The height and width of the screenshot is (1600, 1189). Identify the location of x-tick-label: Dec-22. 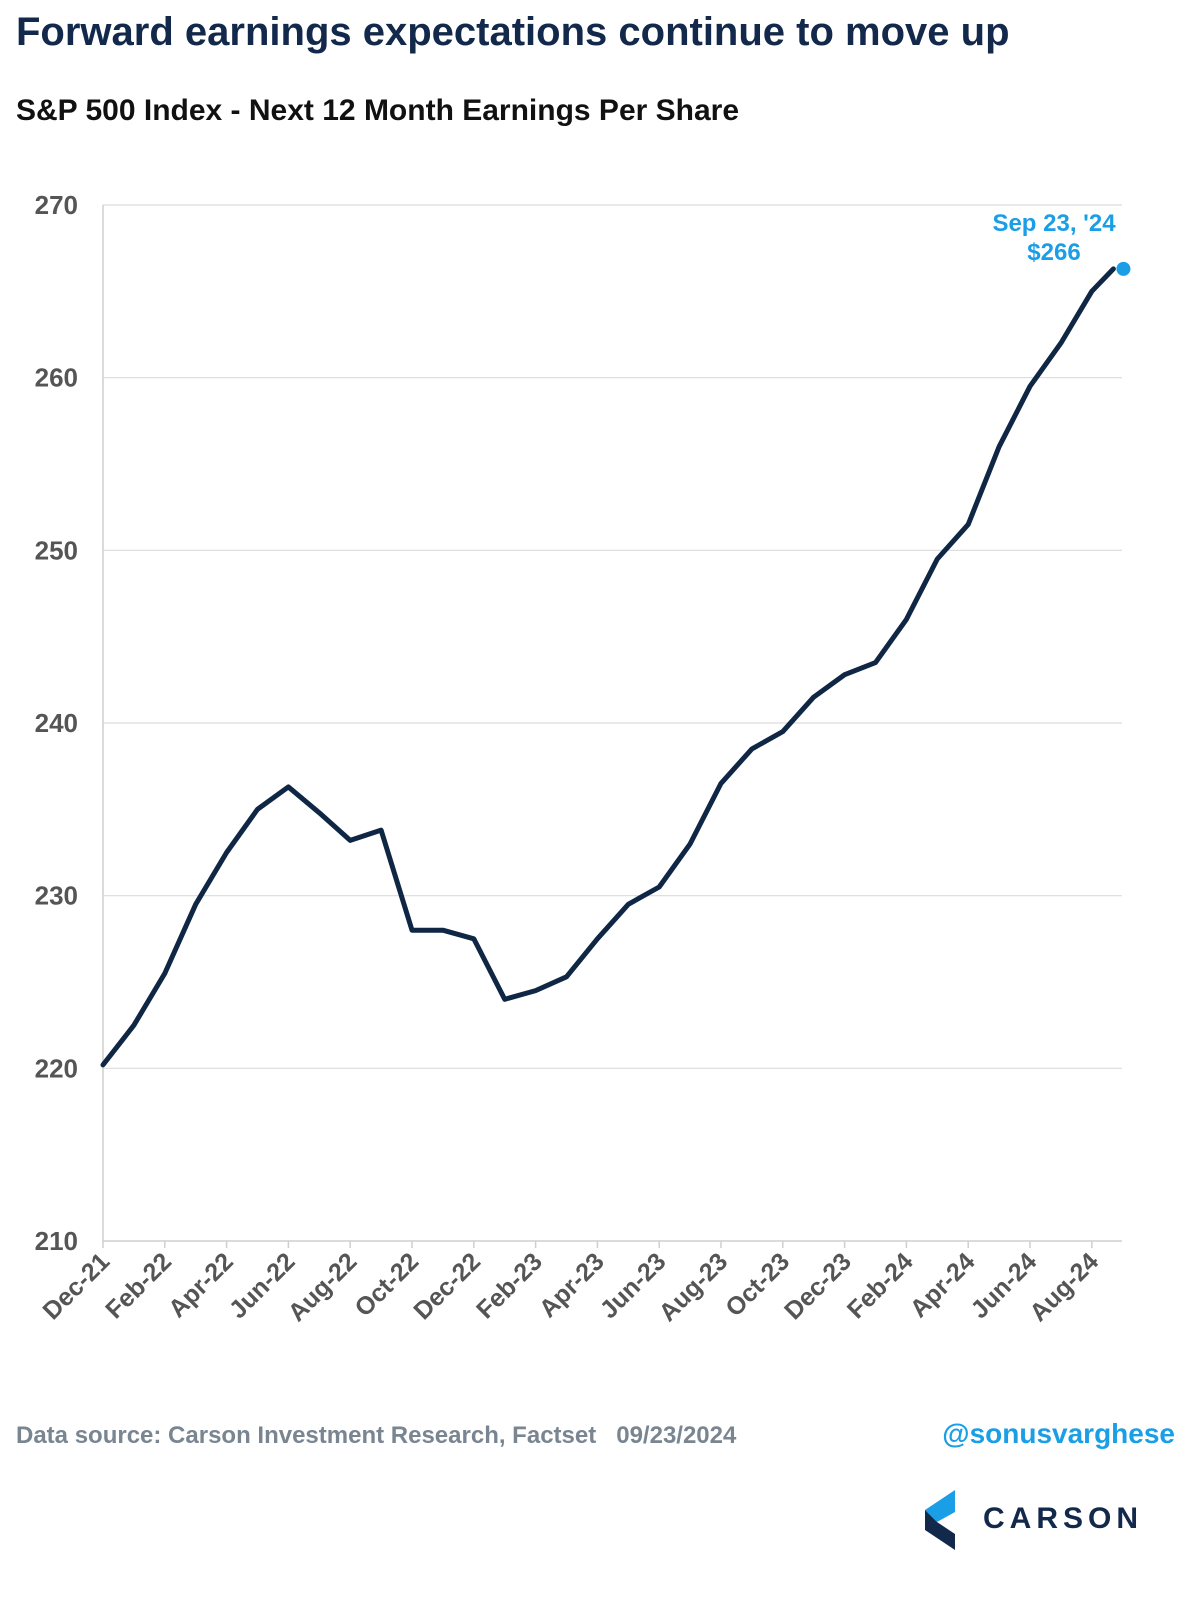
(447, 1286).